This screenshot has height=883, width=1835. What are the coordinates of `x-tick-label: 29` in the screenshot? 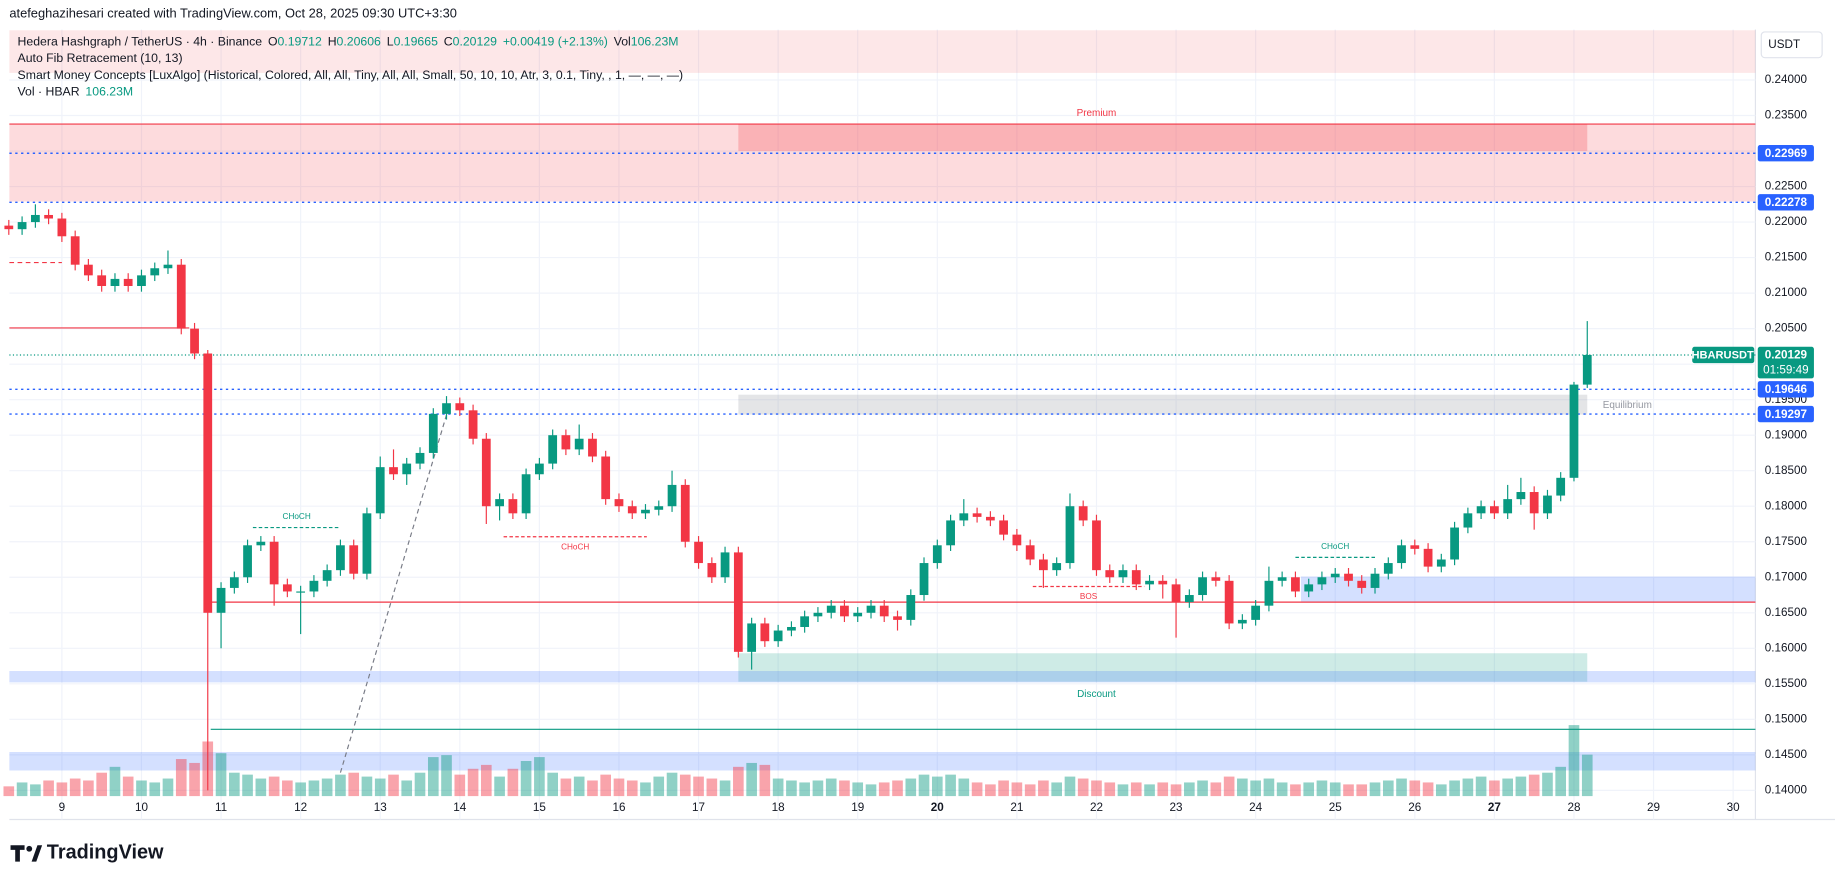 It's located at (1653, 807).